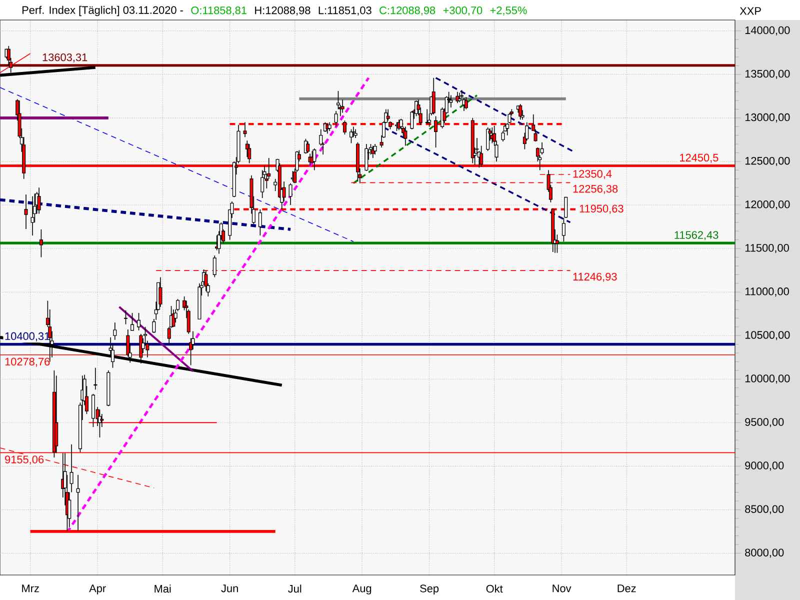 The height and width of the screenshot is (600, 800). What do you see at coordinates (767, 292) in the screenshot?
I see `y-tick-label: 11000,00` at bounding box center [767, 292].